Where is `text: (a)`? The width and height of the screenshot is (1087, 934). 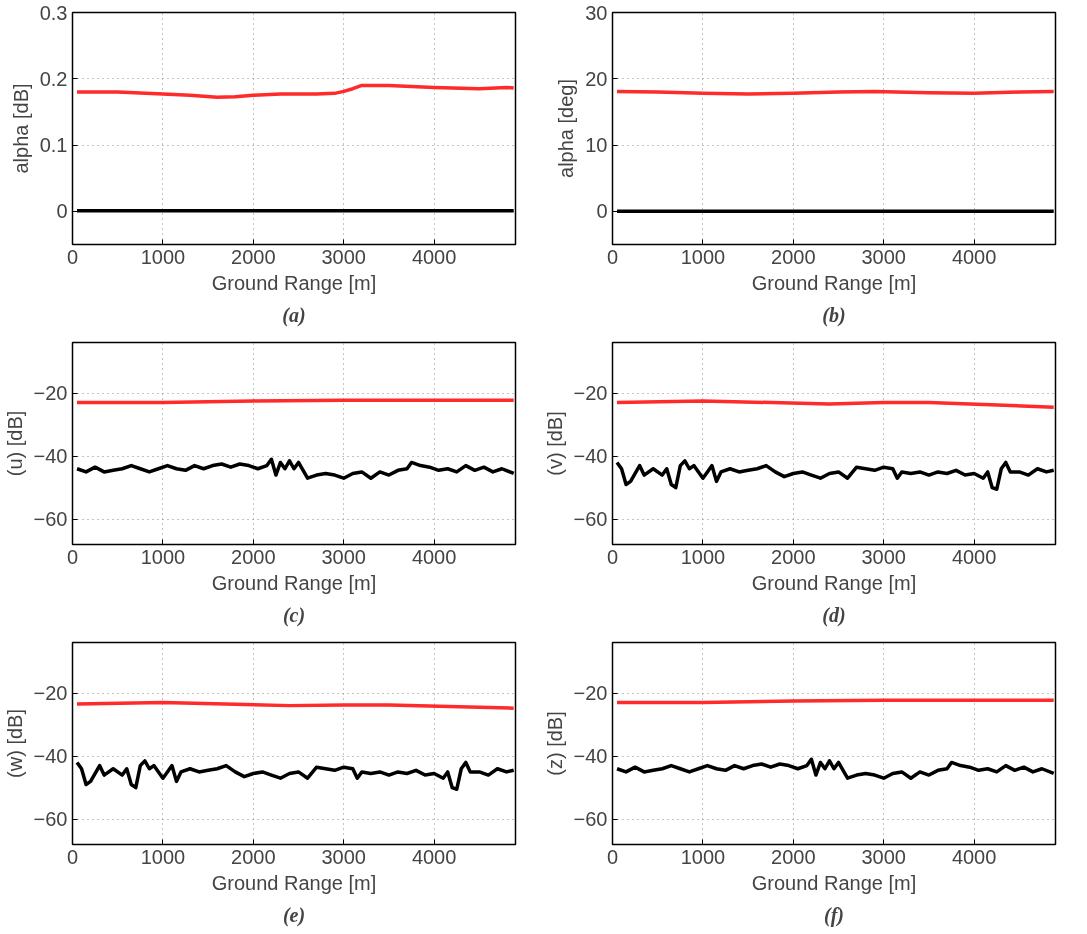 text: (a) is located at coordinates (294, 315).